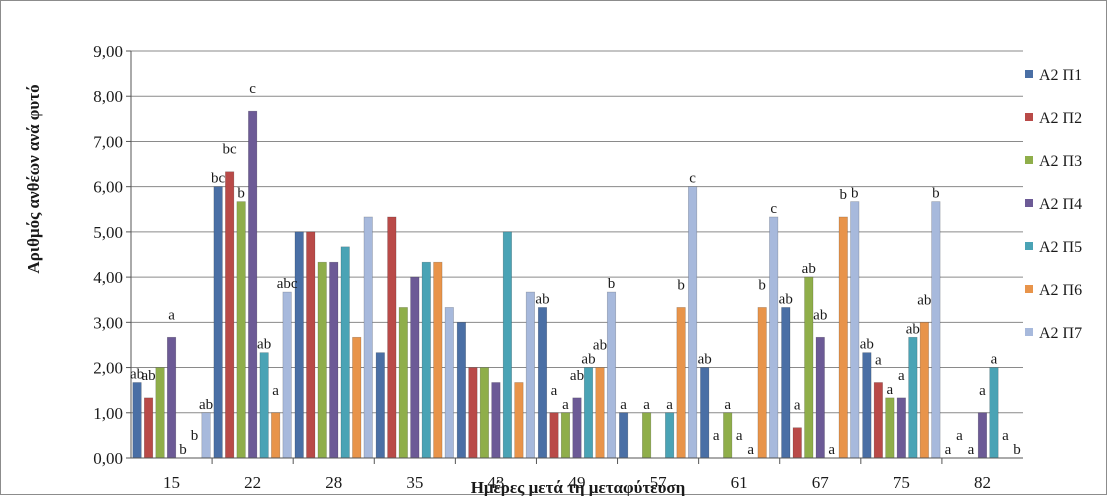  Describe the element at coordinates (334, 360) in the screenshot. I see `bar-a2-π4-28` at that location.